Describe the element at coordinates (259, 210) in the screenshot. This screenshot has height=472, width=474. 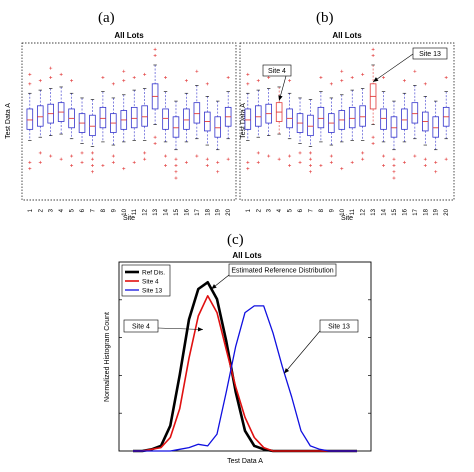
I see `x-tick-label-2: 2` at that location.